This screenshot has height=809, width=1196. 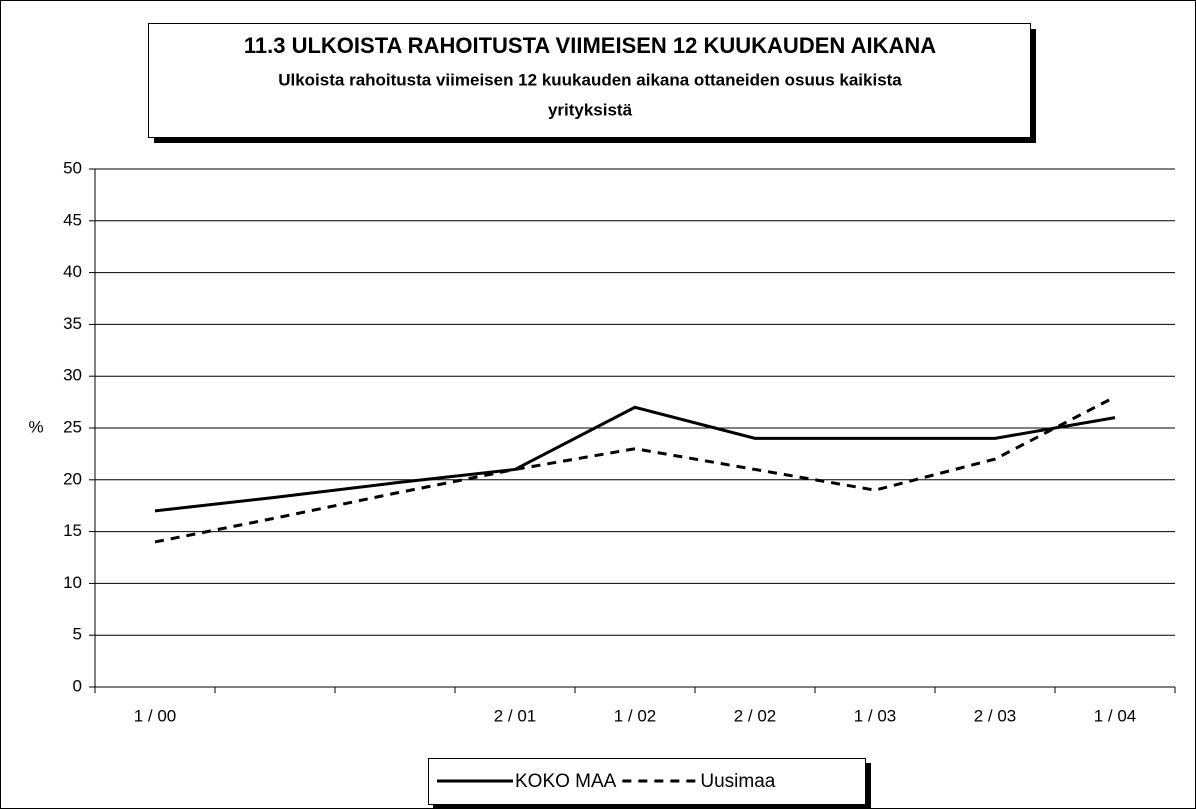 I want to click on y-tick-label: 40, so click(x=72, y=271).